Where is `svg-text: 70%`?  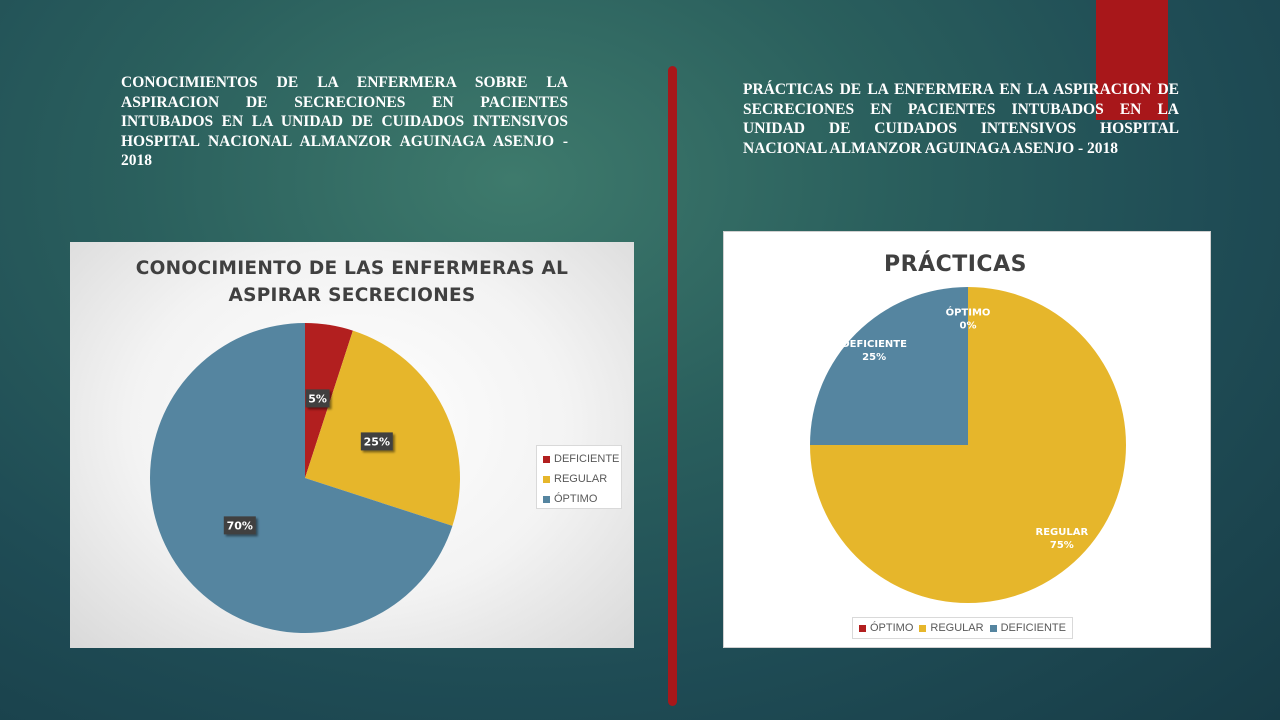 svg-text: 70% is located at coordinates (240, 525).